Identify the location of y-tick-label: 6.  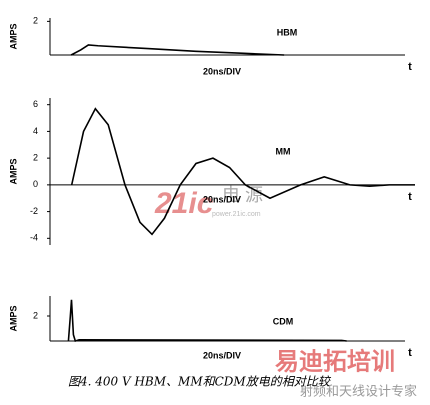
(35, 104).